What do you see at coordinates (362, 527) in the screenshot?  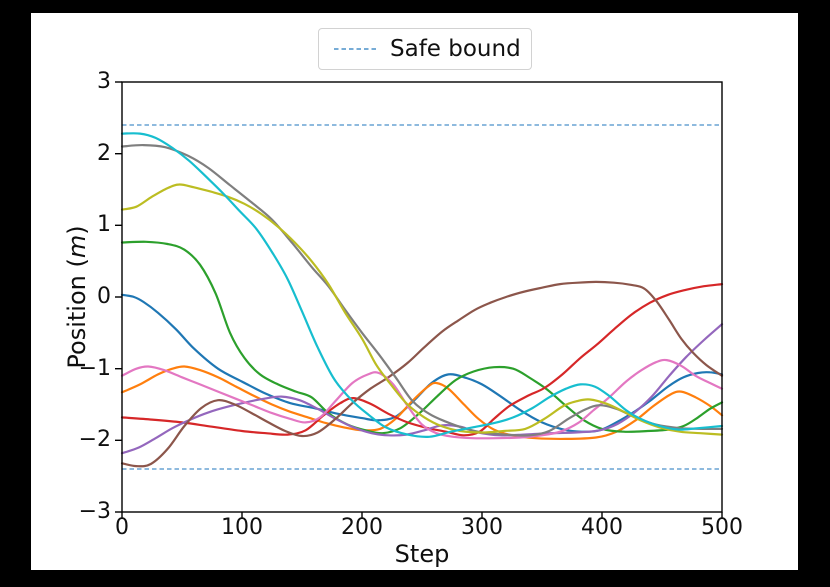 I see `x-tick-label: 200` at bounding box center [362, 527].